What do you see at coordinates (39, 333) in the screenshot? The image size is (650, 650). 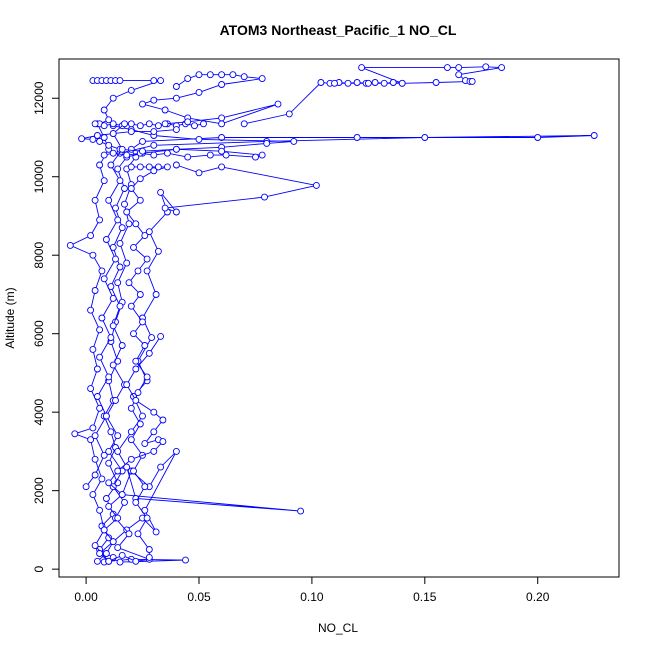 I see `y-tick-label: 6000` at bounding box center [39, 333].